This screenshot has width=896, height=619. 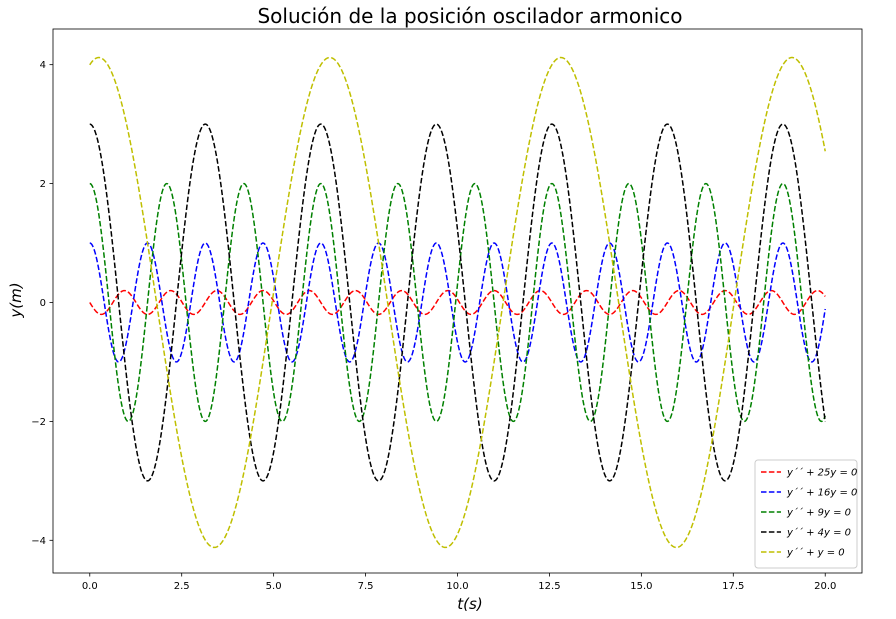 What do you see at coordinates (641, 586) in the screenshot?
I see `x-tick-label: 15.0` at bounding box center [641, 586].